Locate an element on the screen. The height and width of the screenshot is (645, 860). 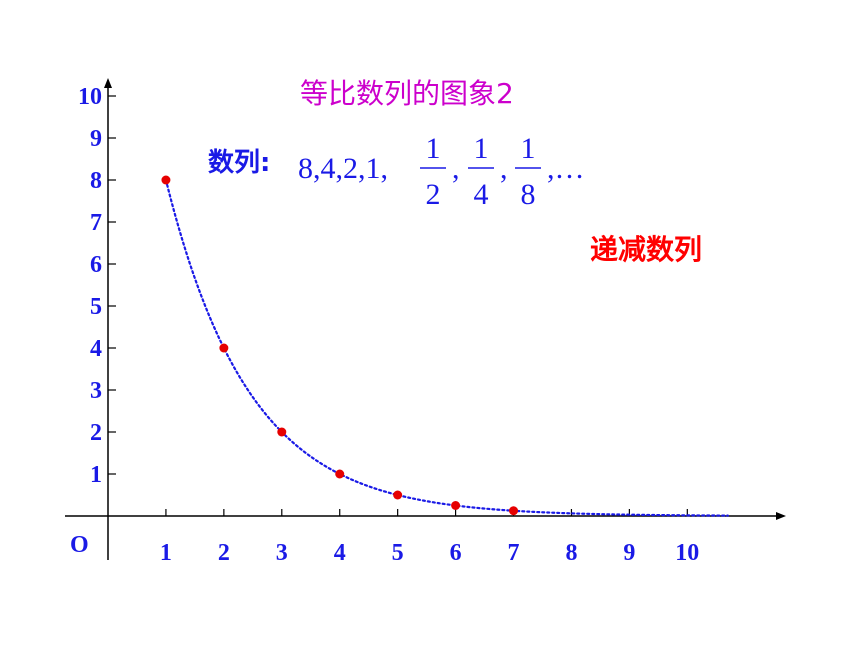
origin-label: O is located at coordinates (79, 545).